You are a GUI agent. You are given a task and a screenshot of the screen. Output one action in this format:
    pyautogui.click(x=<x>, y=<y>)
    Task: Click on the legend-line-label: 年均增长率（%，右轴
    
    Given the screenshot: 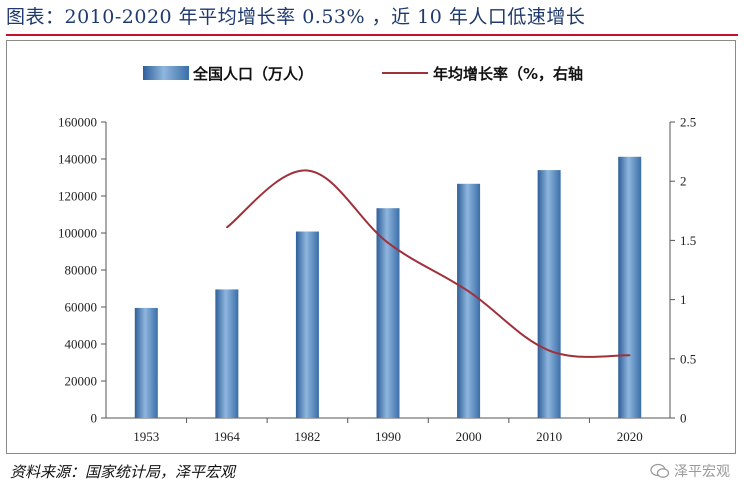 What is the action you would take?
    pyautogui.click(x=508, y=74)
    